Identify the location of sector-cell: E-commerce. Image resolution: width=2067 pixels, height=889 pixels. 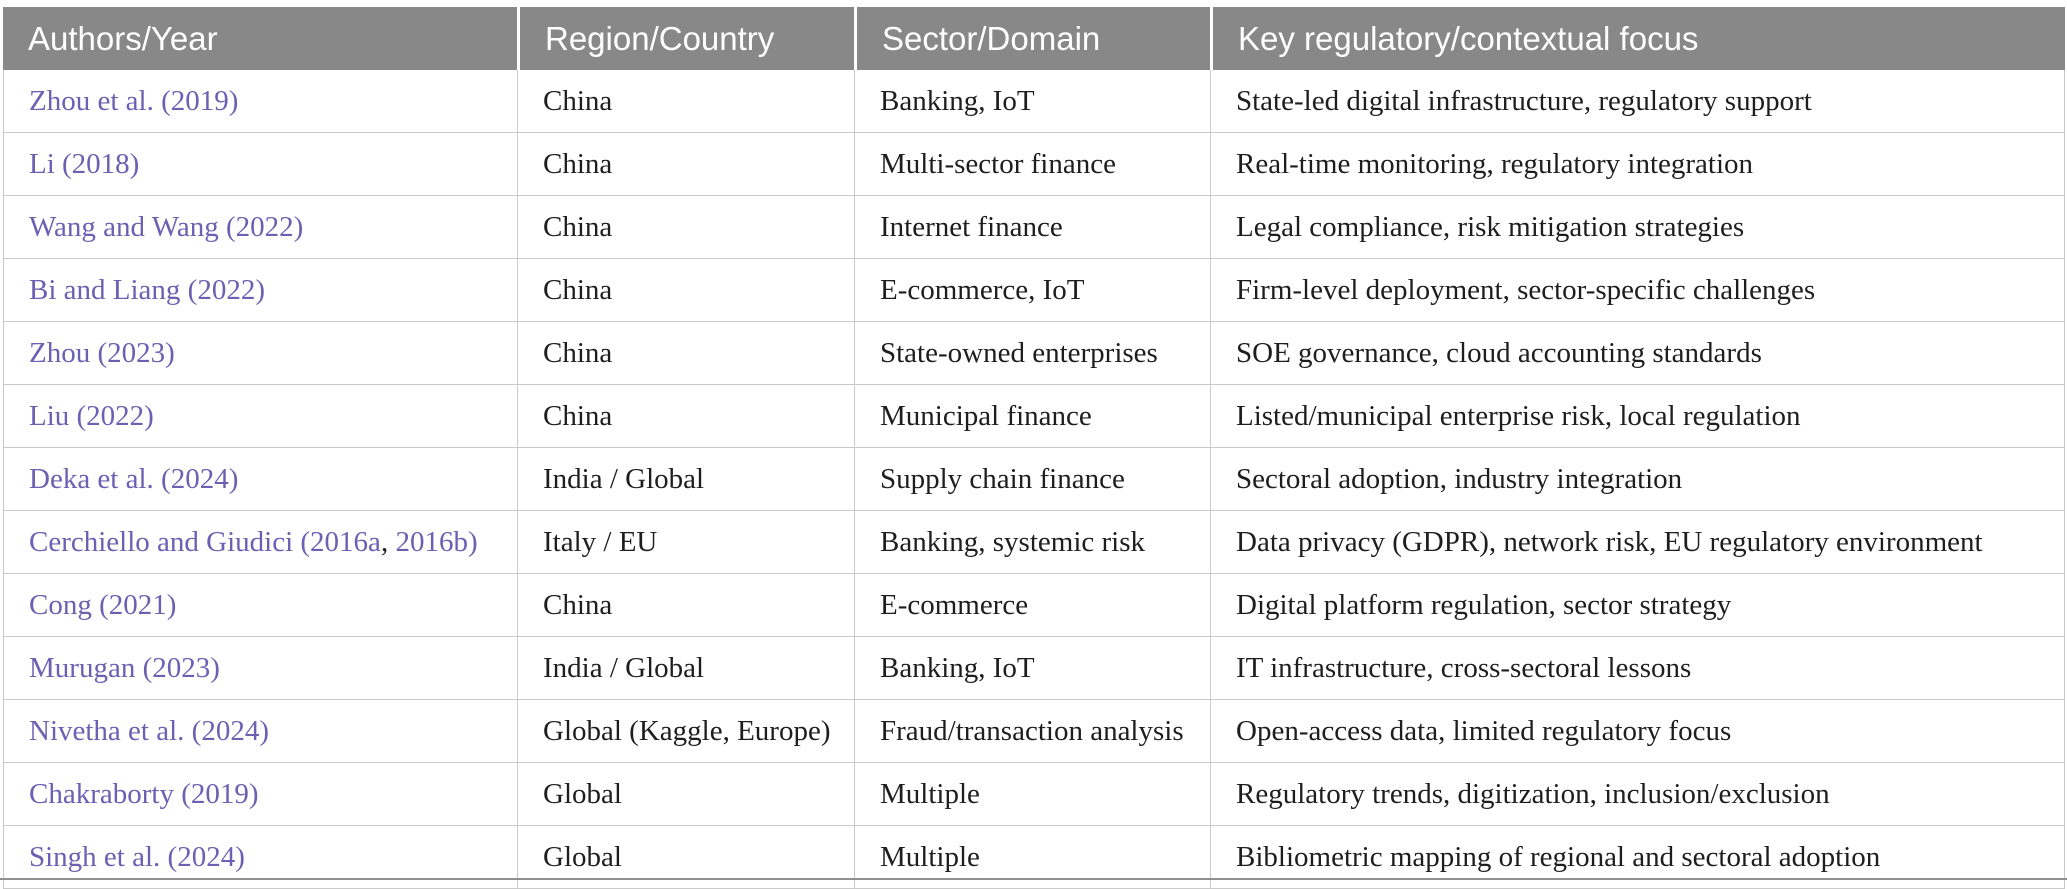
(1032, 605).